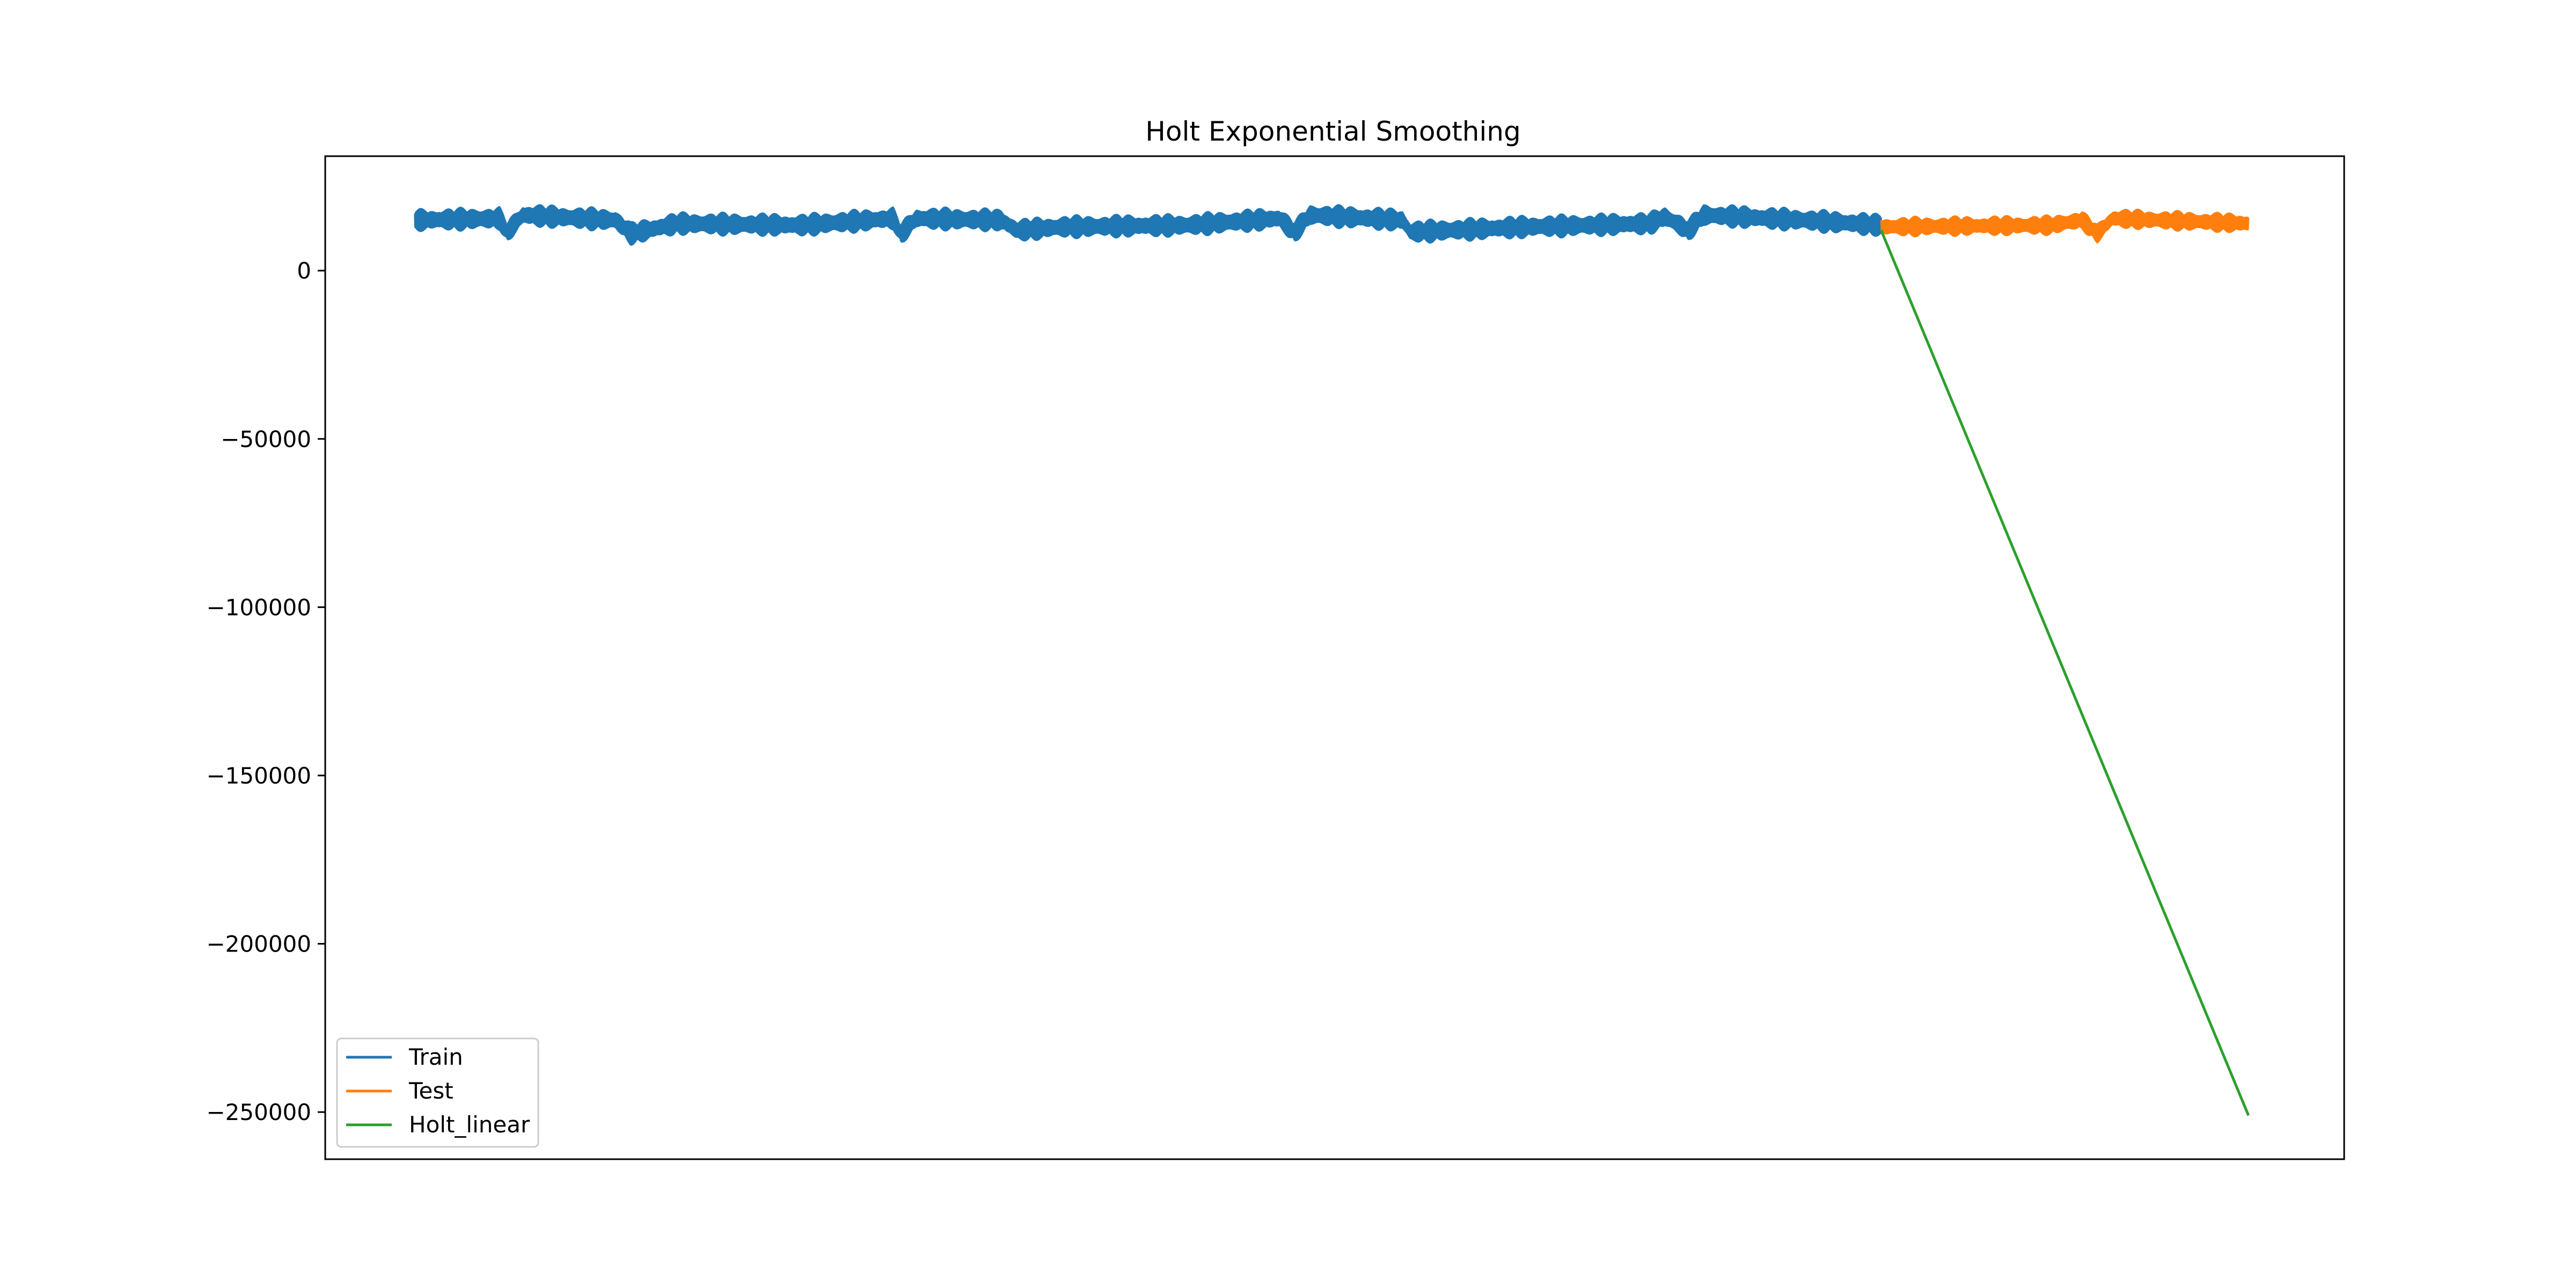 The height and width of the screenshot is (1288, 2576). What do you see at coordinates (304, 271) in the screenshot?
I see `y-tick-label: 0` at bounding box center [304, 271].